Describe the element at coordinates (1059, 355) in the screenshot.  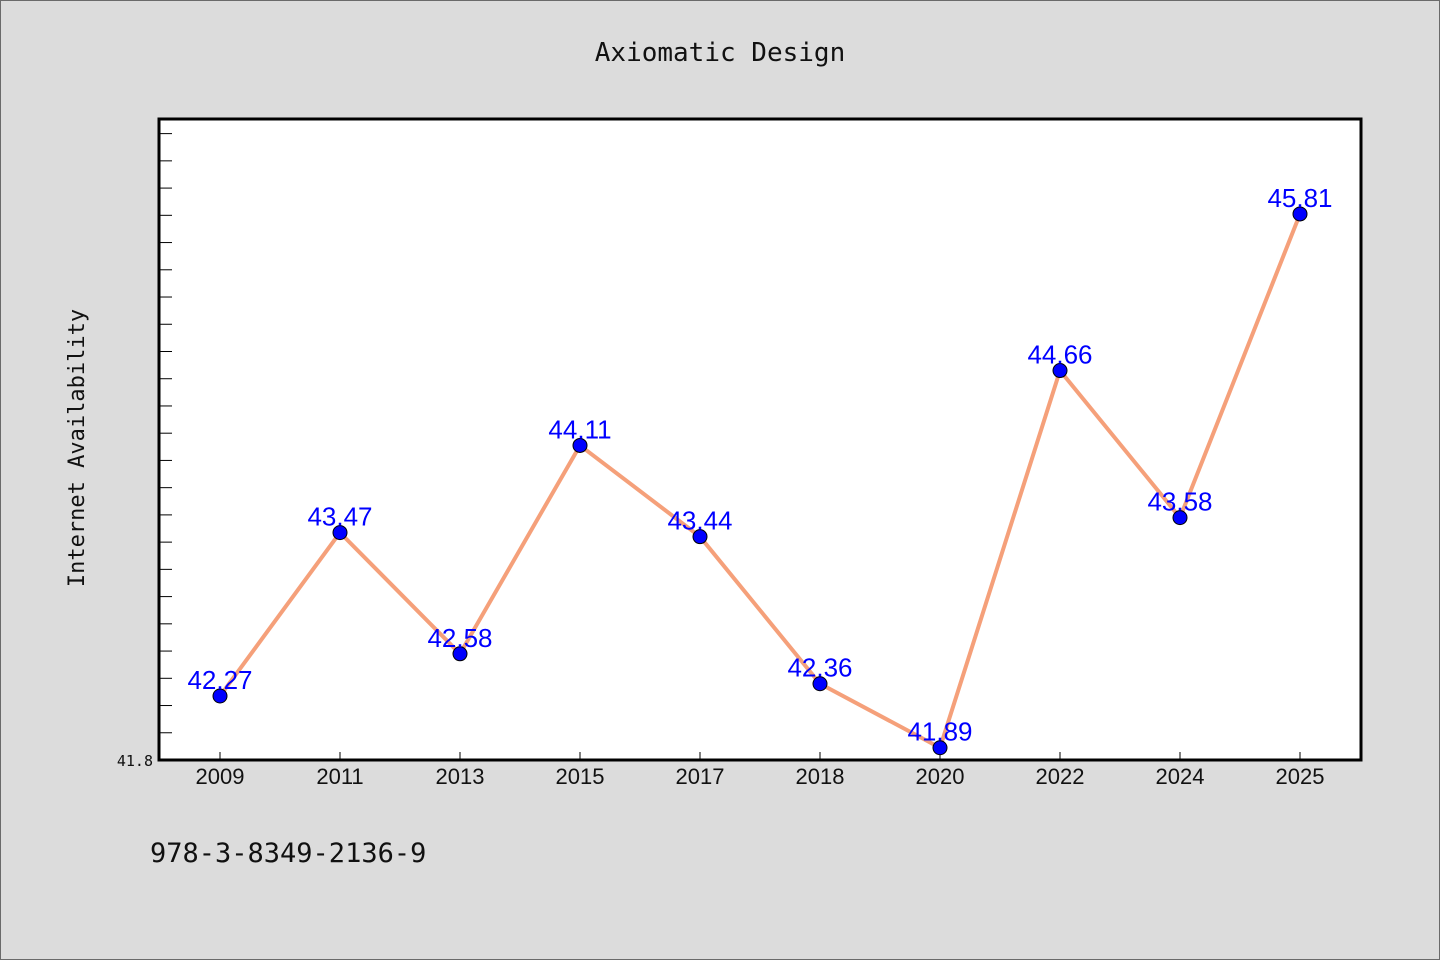
I see `data-label: 44.66` at that location.